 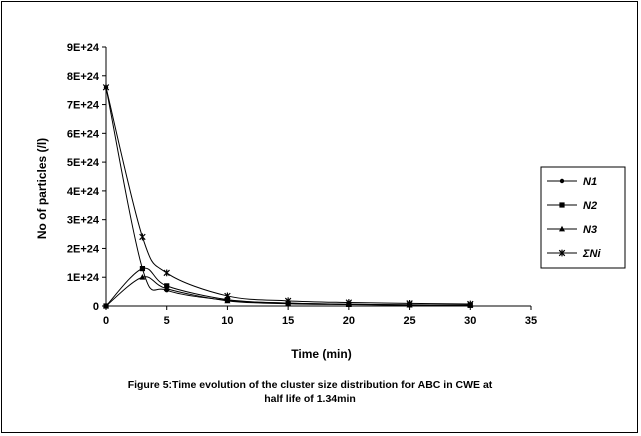 I want to click on x-tick-label: 25, so click(x=409, y=321).